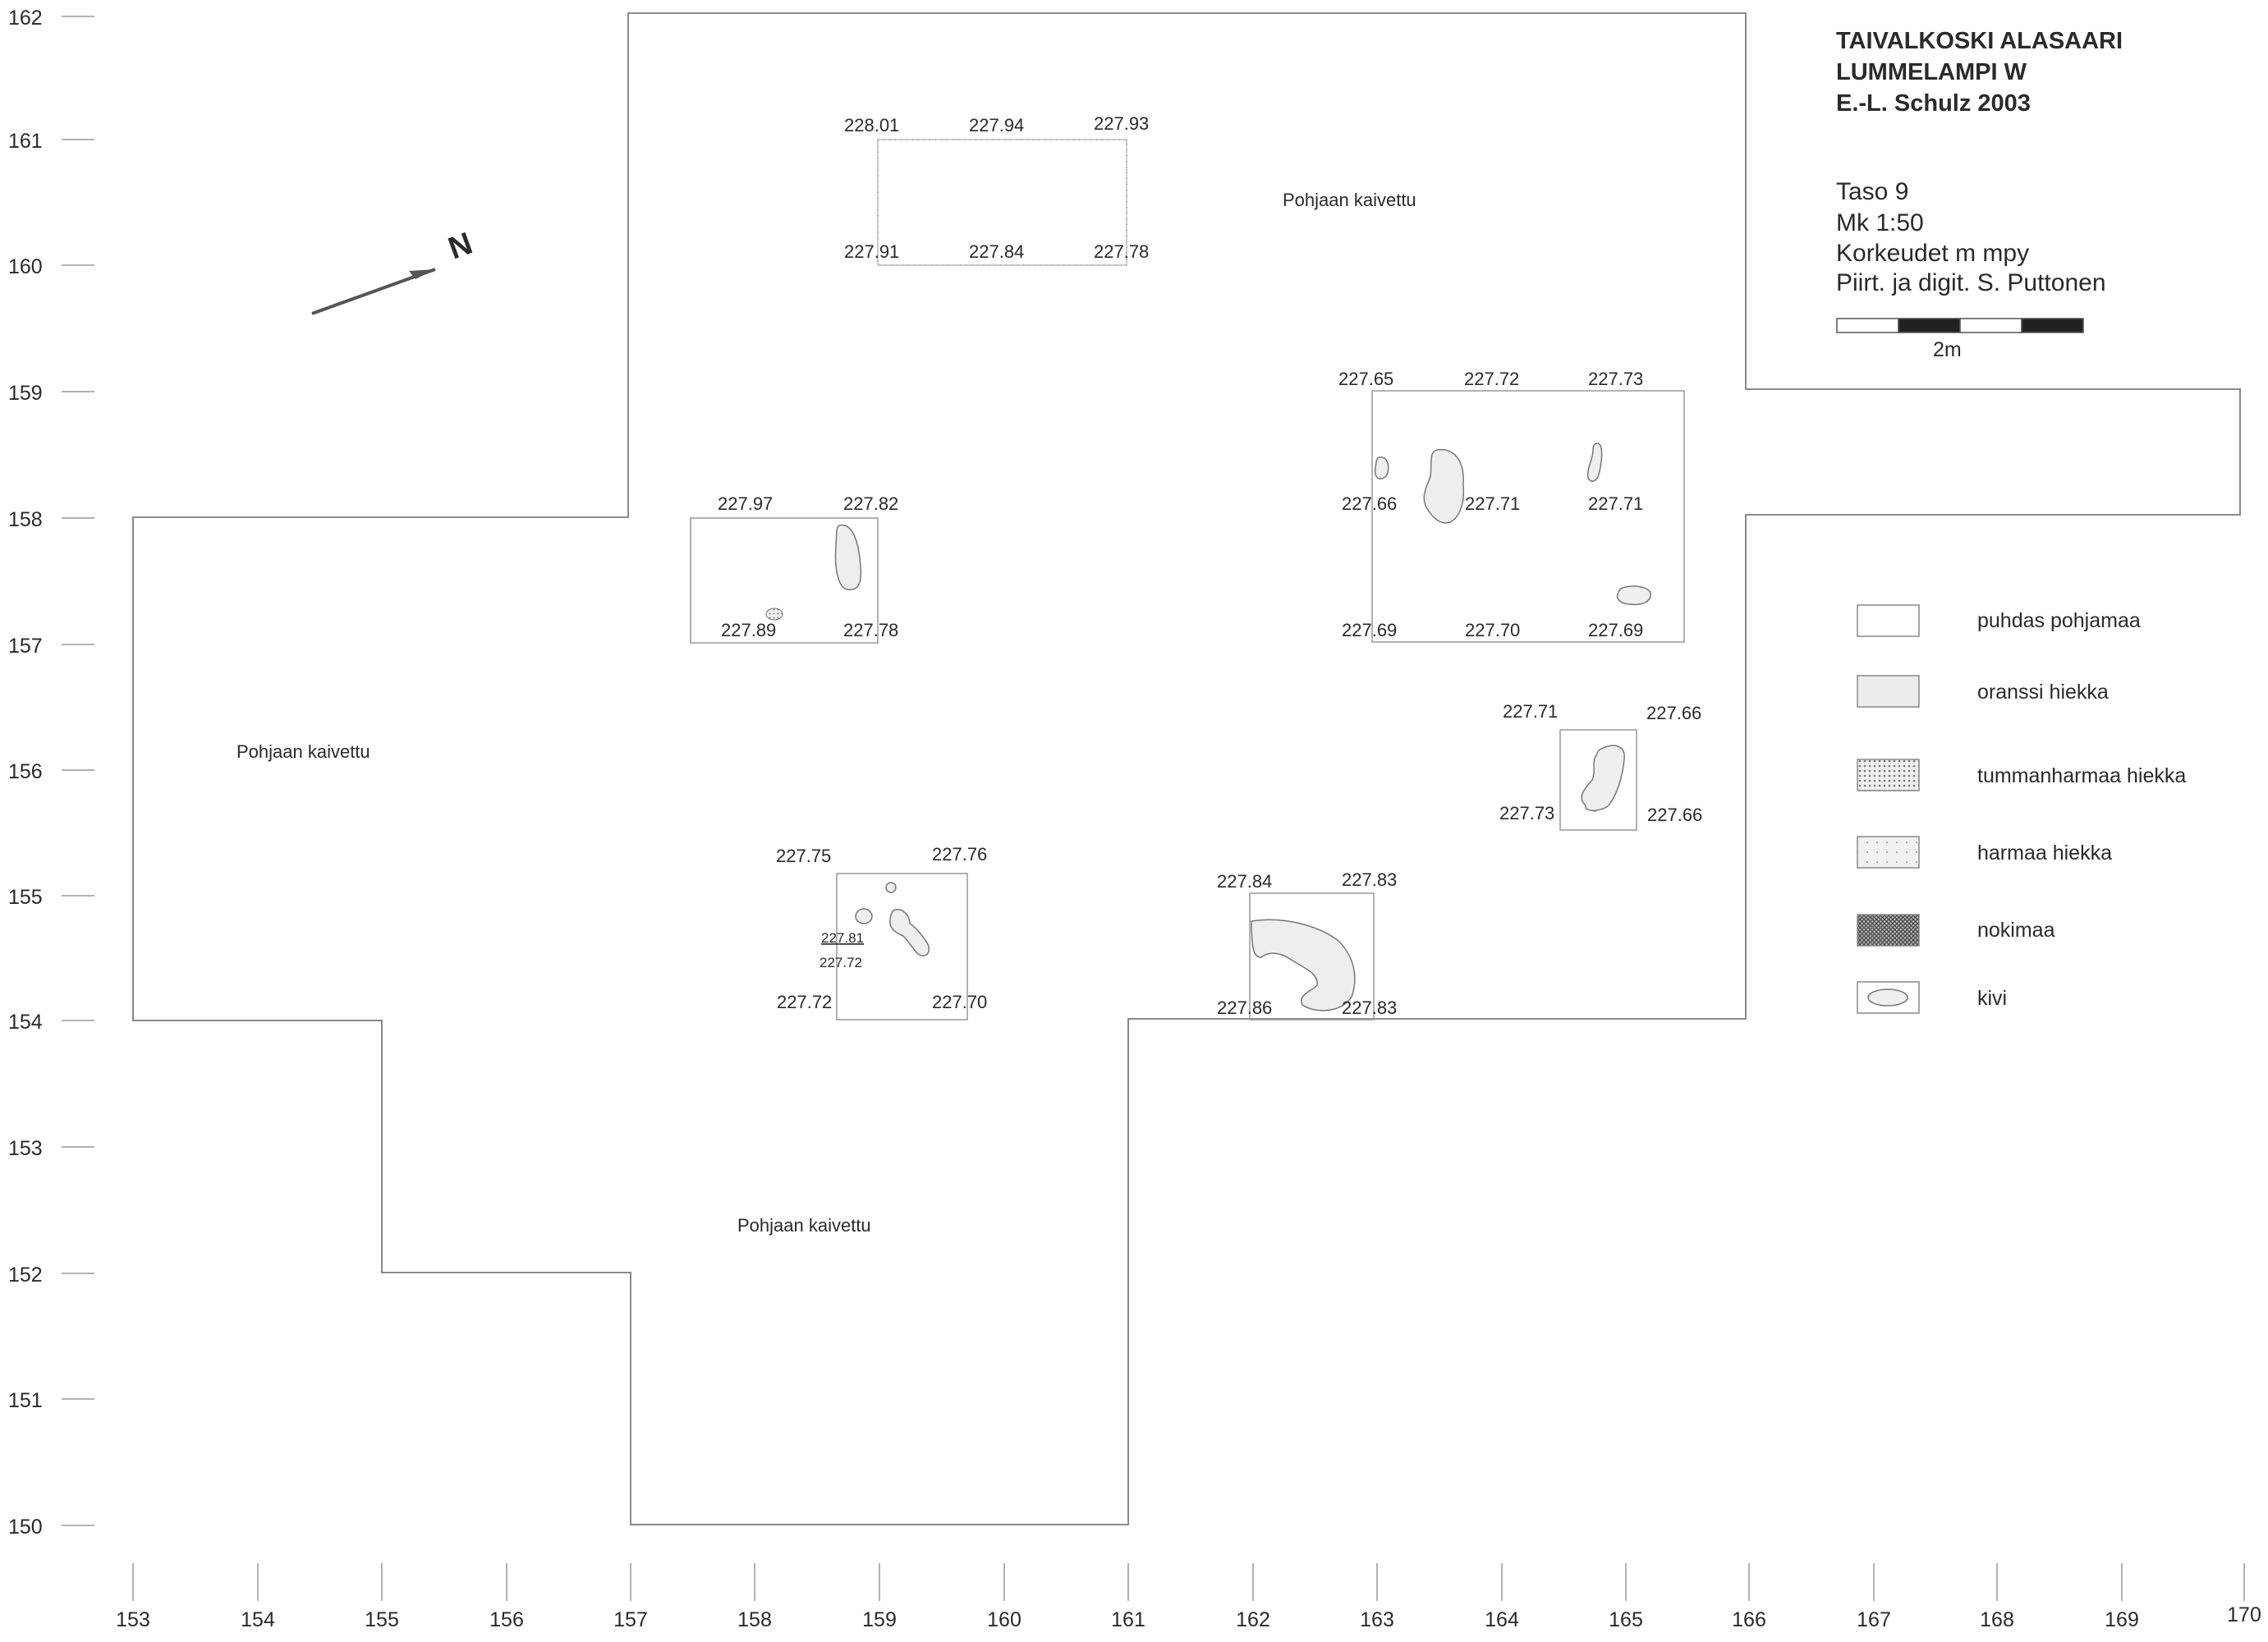  What do you see at coordinates (1492, 630) in the screenshot?
I see `elevation-label: 227.70` at bounding box center [1492, 630].